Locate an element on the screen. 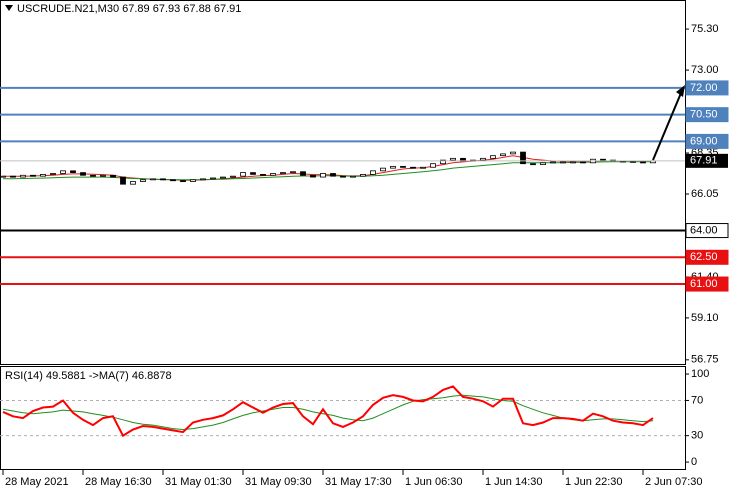 This screenshot has height=494, width=729. symbol-icon is located at coordinates (9, 8).